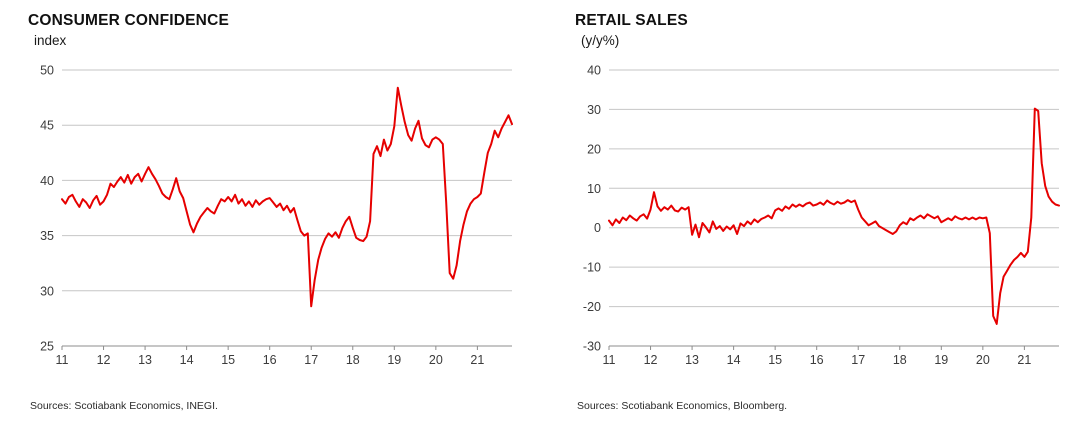 This screenshot has width=1089, height=439. I want to click on svg-text: 10, so click(594, 189).